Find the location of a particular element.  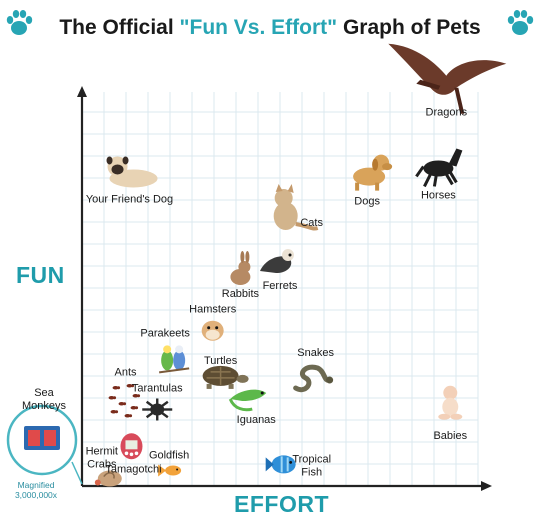

pet-label: Iguanas is located at coordinates (257, 420).